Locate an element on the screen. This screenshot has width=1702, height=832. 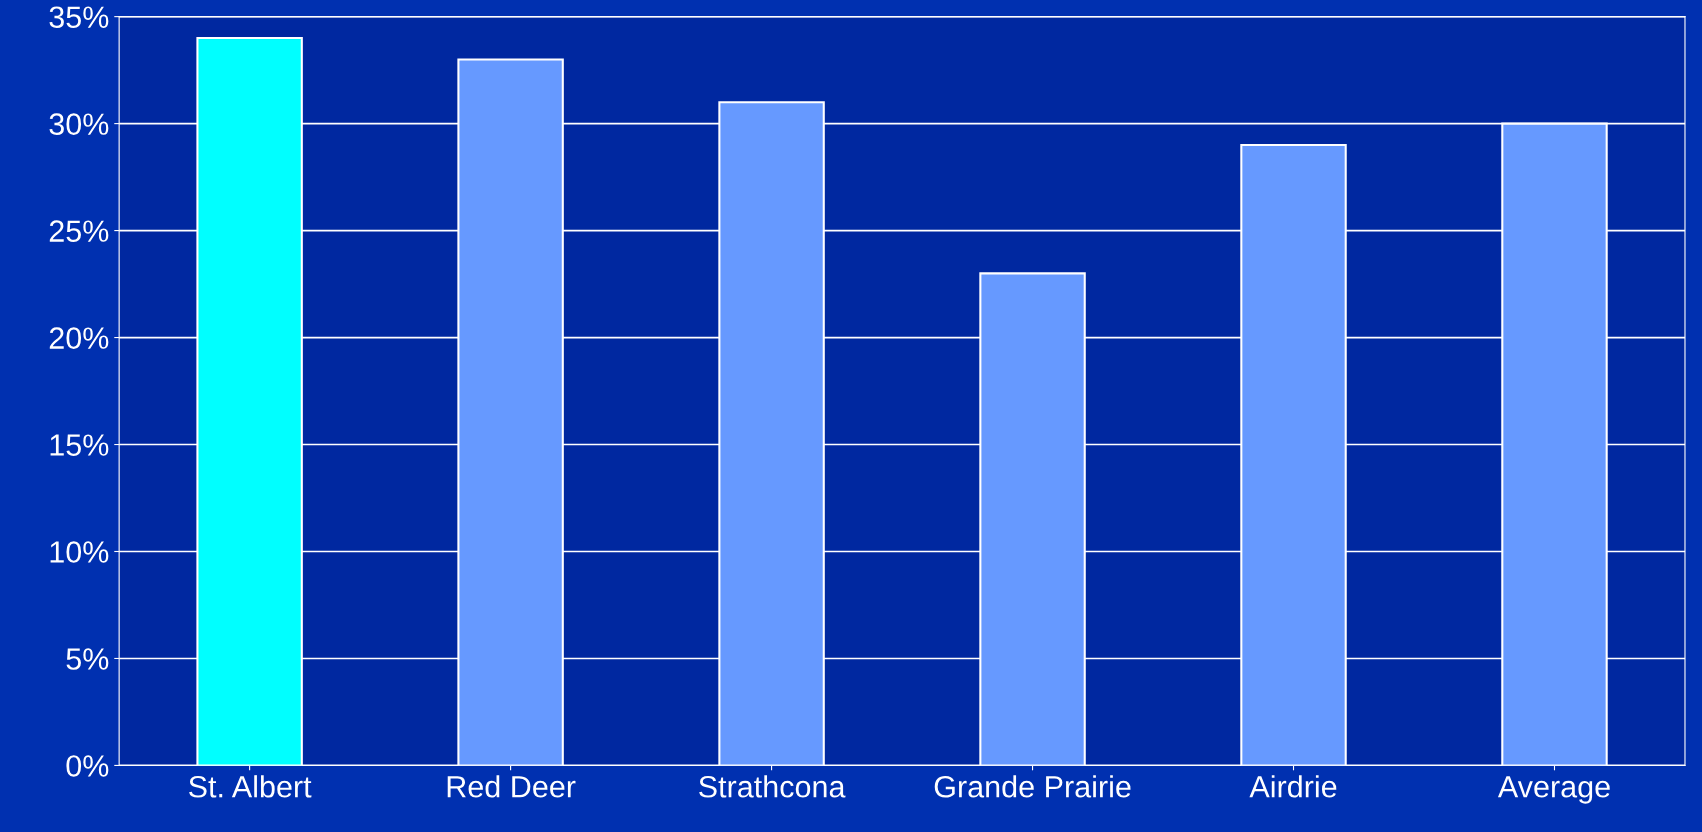
y-tick-label: 35% is located at coordinates (79, 17).